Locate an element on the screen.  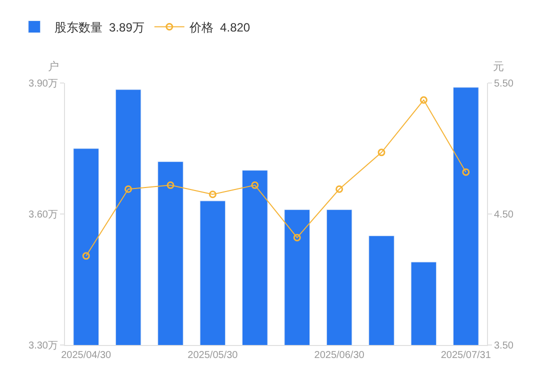
y-tick-label: 3.30万 is located at coordinates (43, 346).